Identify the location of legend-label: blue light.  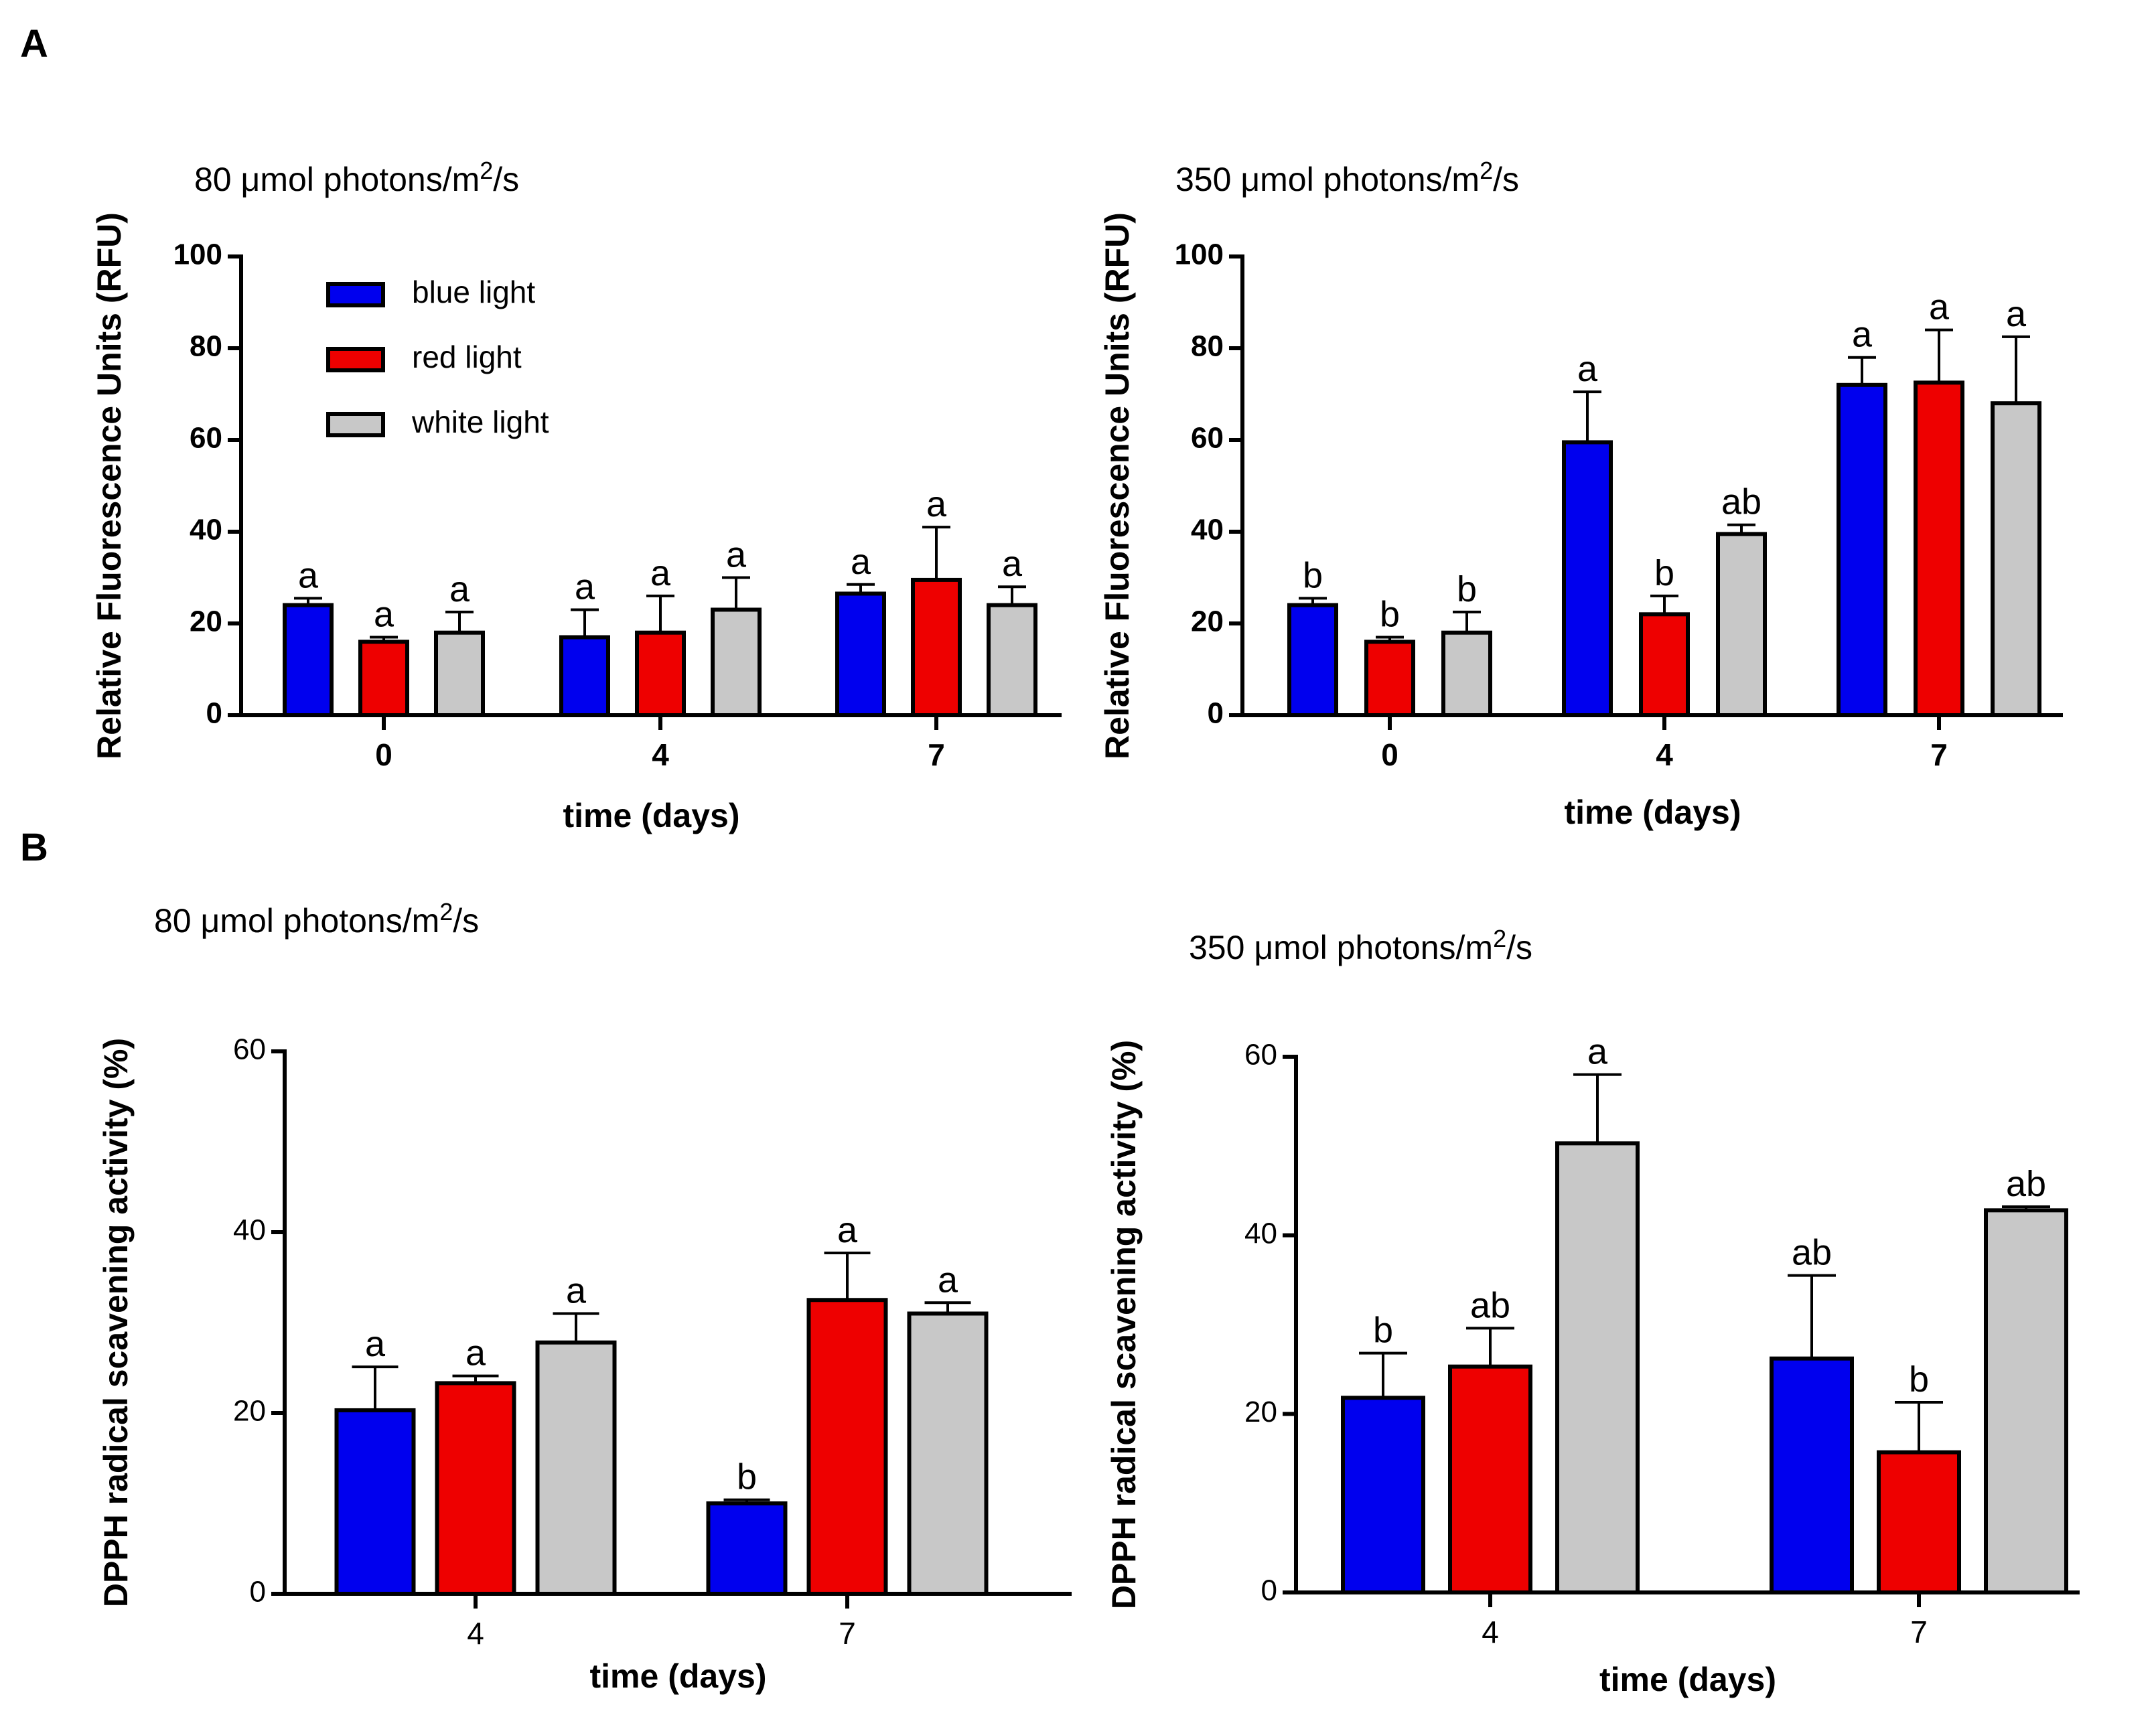
(473, 292).